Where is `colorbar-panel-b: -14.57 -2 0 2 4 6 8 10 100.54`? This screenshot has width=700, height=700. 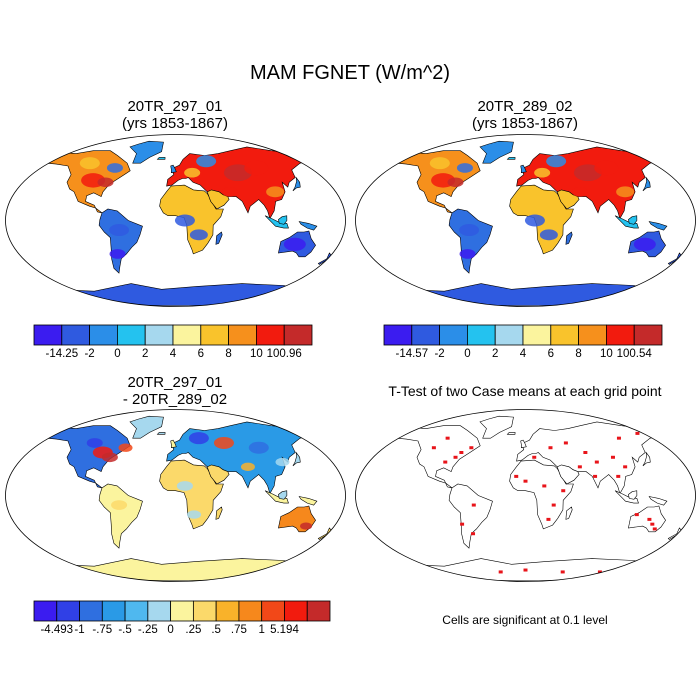
colorbar-panel-b: -14.57 -2 0 2 4 6 8 10 100.54 is located at coordinates (523, 342).